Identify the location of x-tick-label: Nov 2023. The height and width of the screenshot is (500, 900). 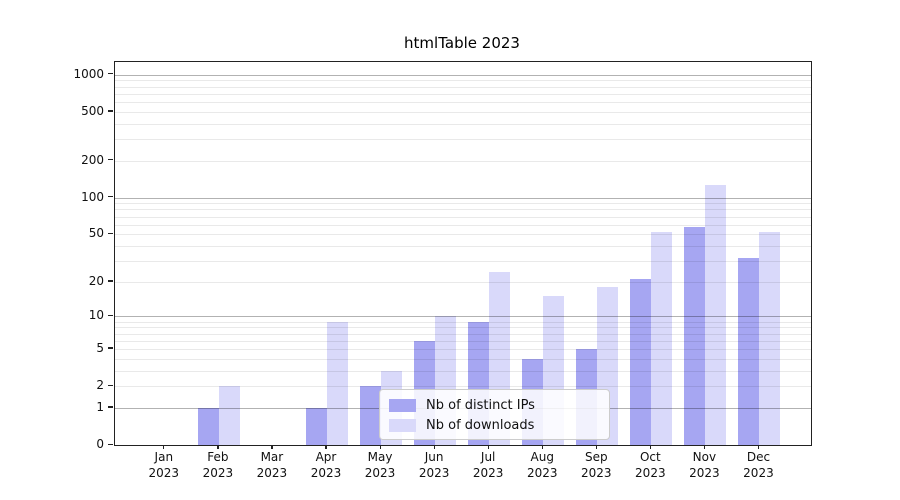
(704, 465).